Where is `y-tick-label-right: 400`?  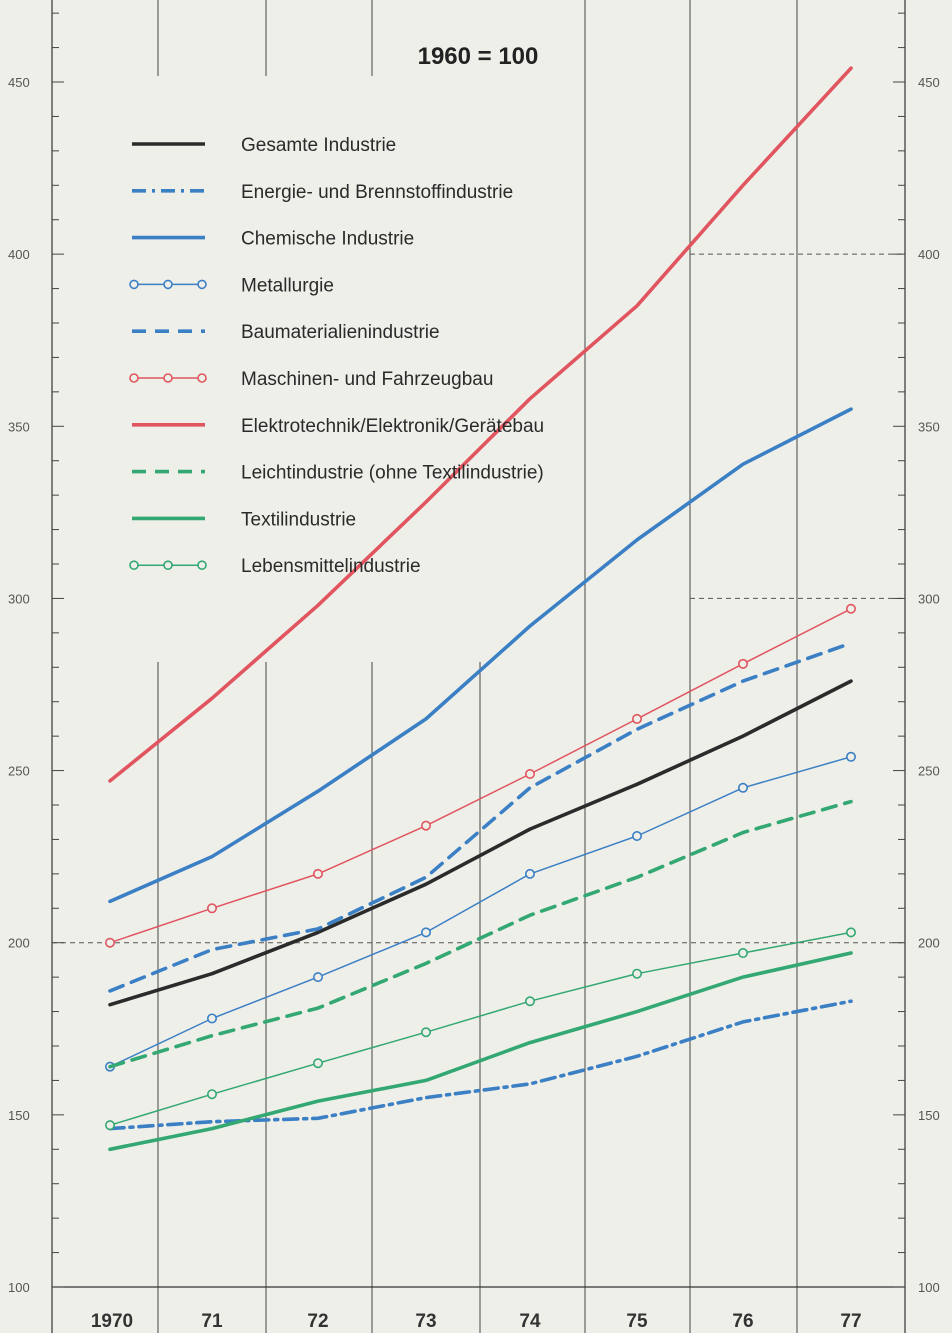
y-tick-label-right: 400 is located at coordinates (929, 254).